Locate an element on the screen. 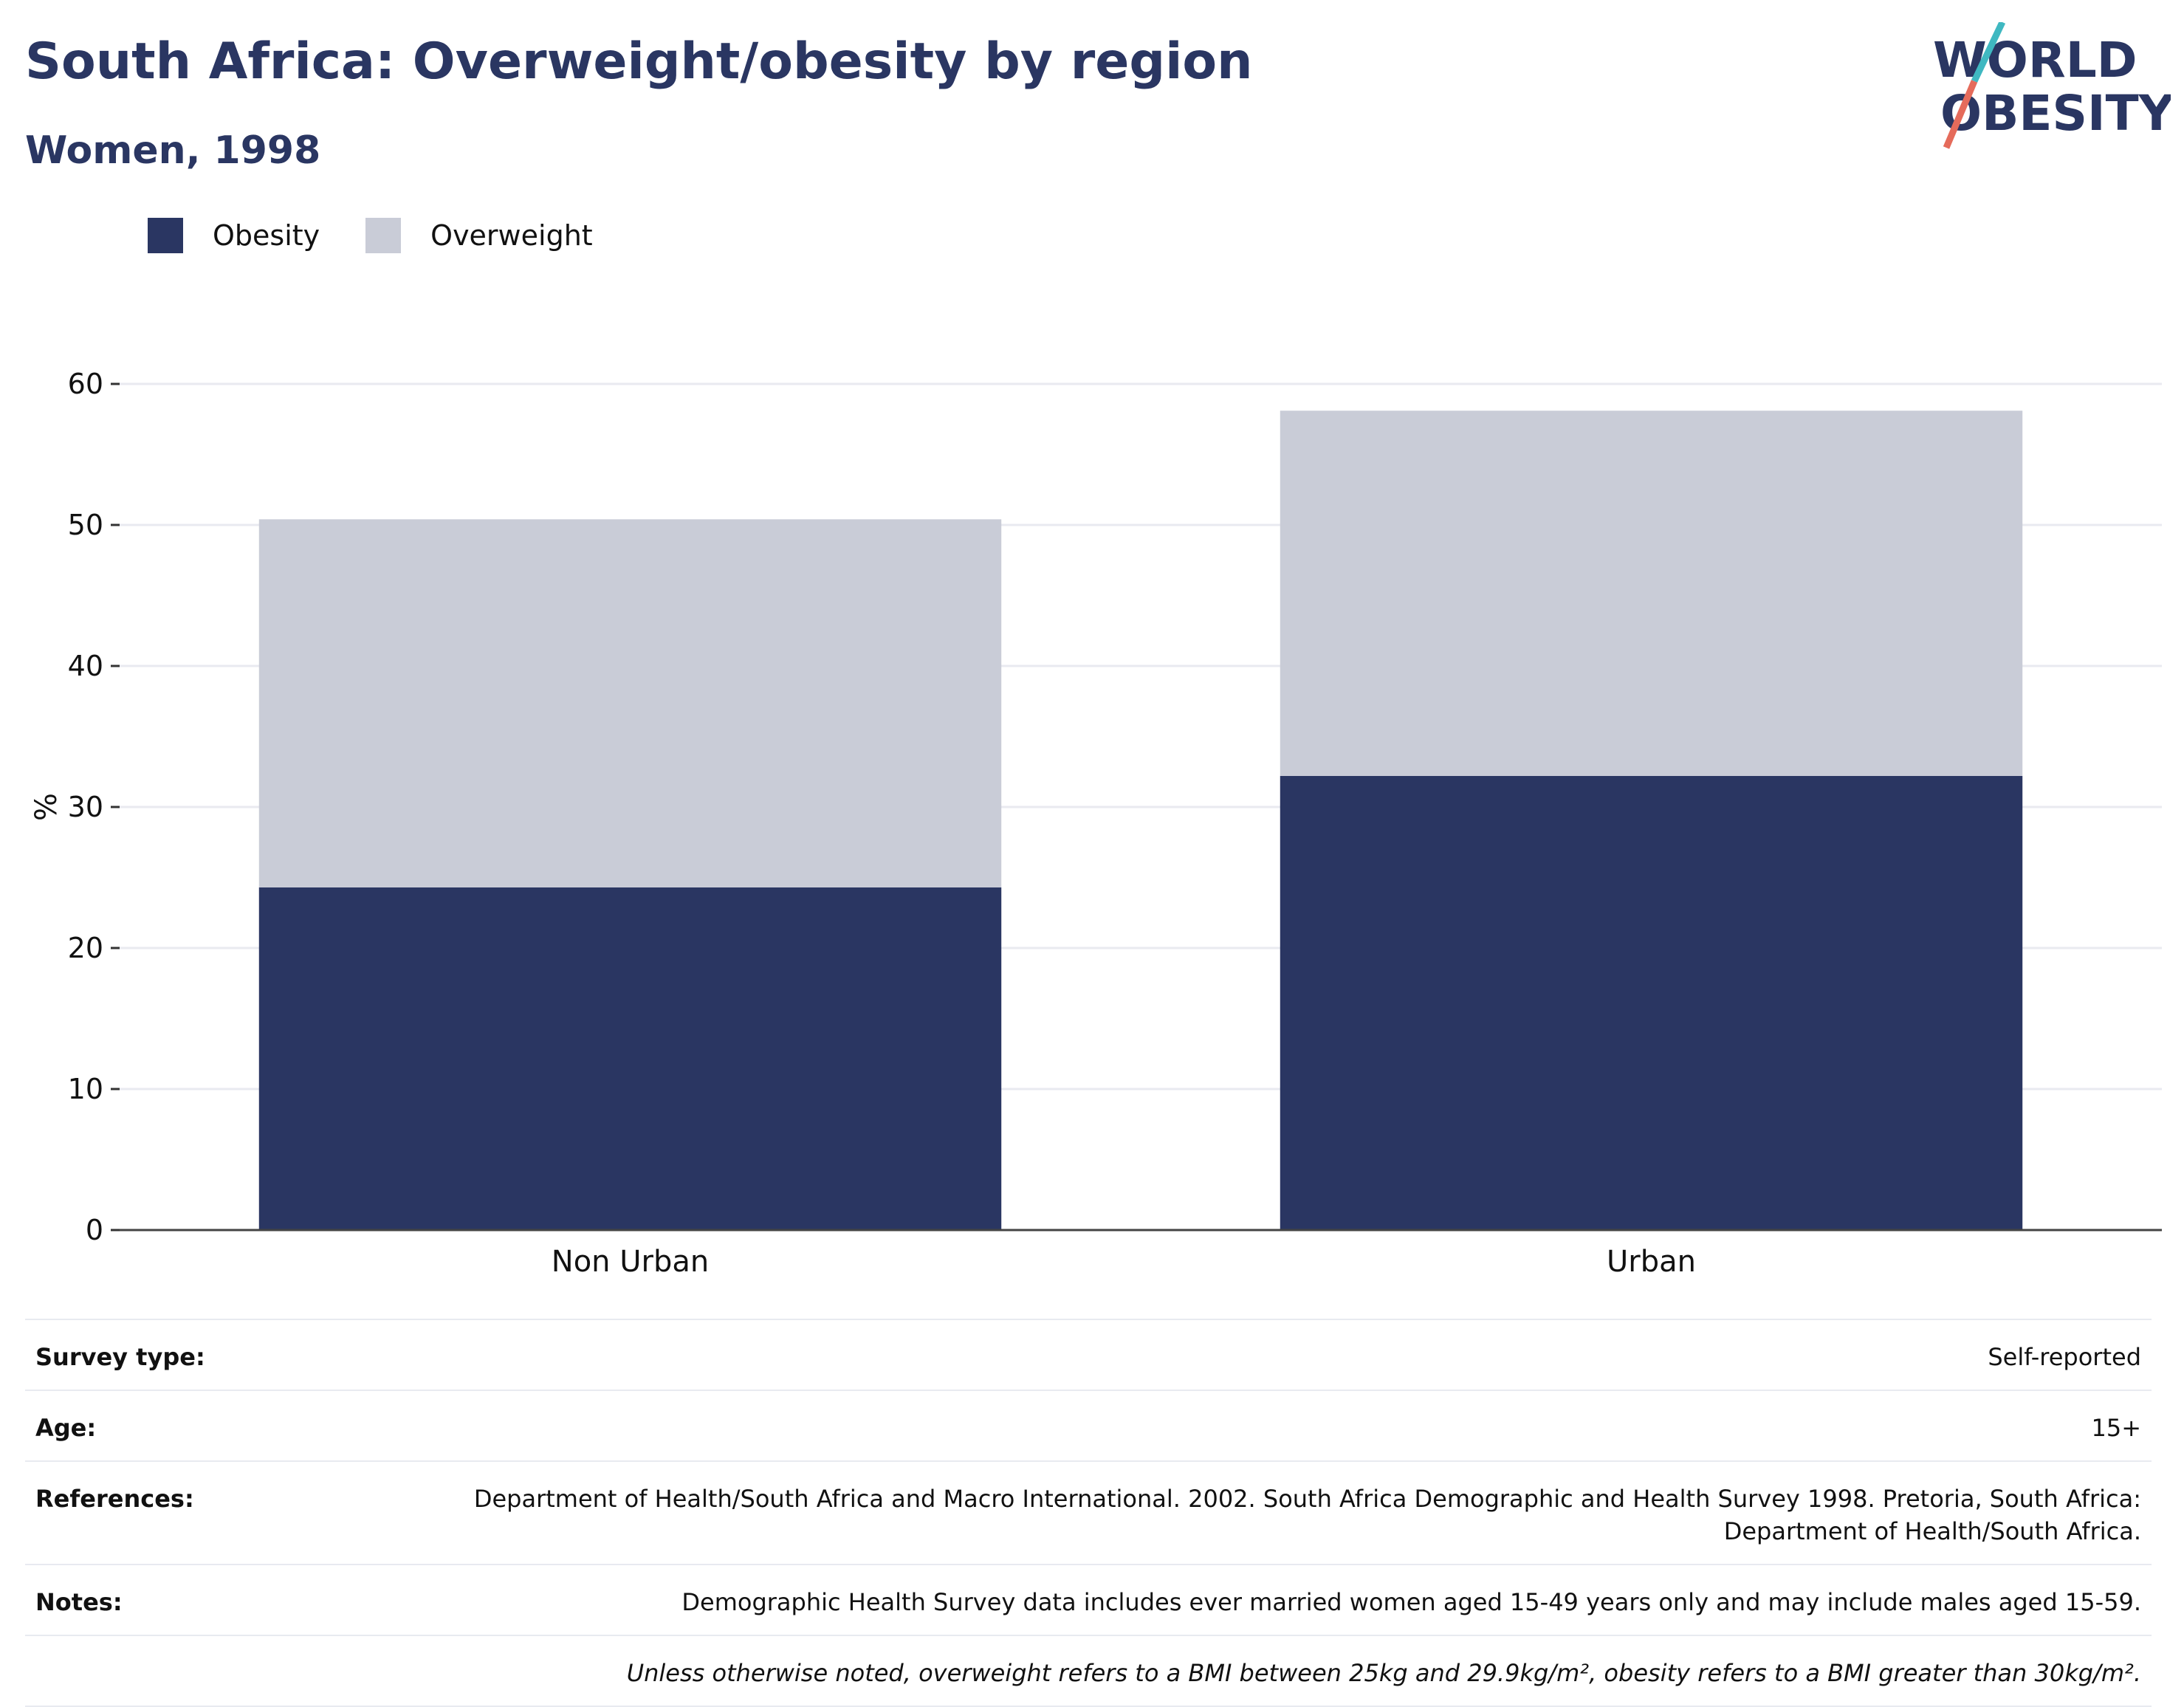 The height and width of the screenshot is (1707, 2184). chart-legend: Obesity Overweight is located at coordinates (393, 236).